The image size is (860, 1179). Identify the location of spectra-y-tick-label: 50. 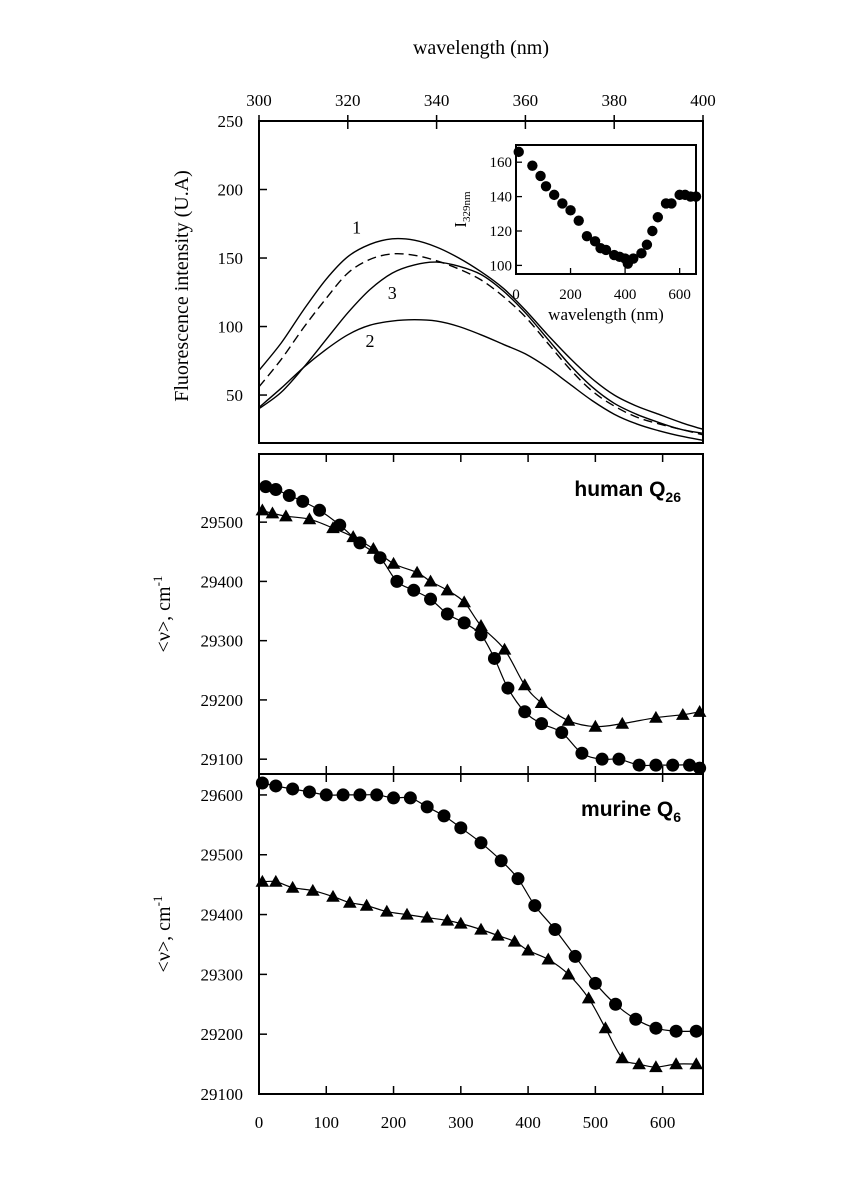
(234, 395).